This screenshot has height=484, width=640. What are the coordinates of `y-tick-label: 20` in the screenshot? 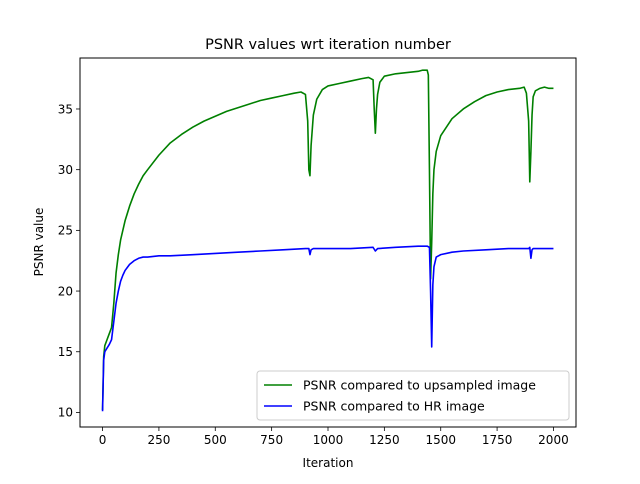 It's located at (65, 291).